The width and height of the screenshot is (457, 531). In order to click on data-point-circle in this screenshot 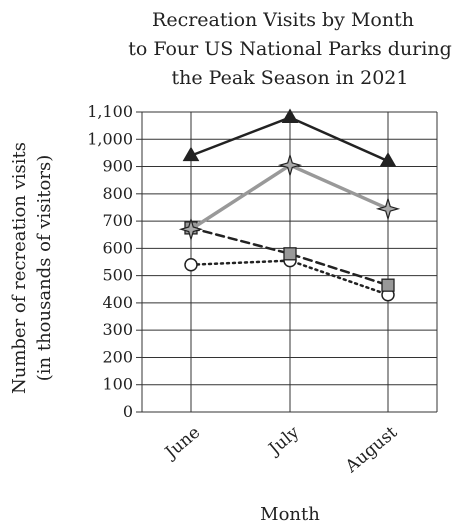, I will do `click(191, 264)`.